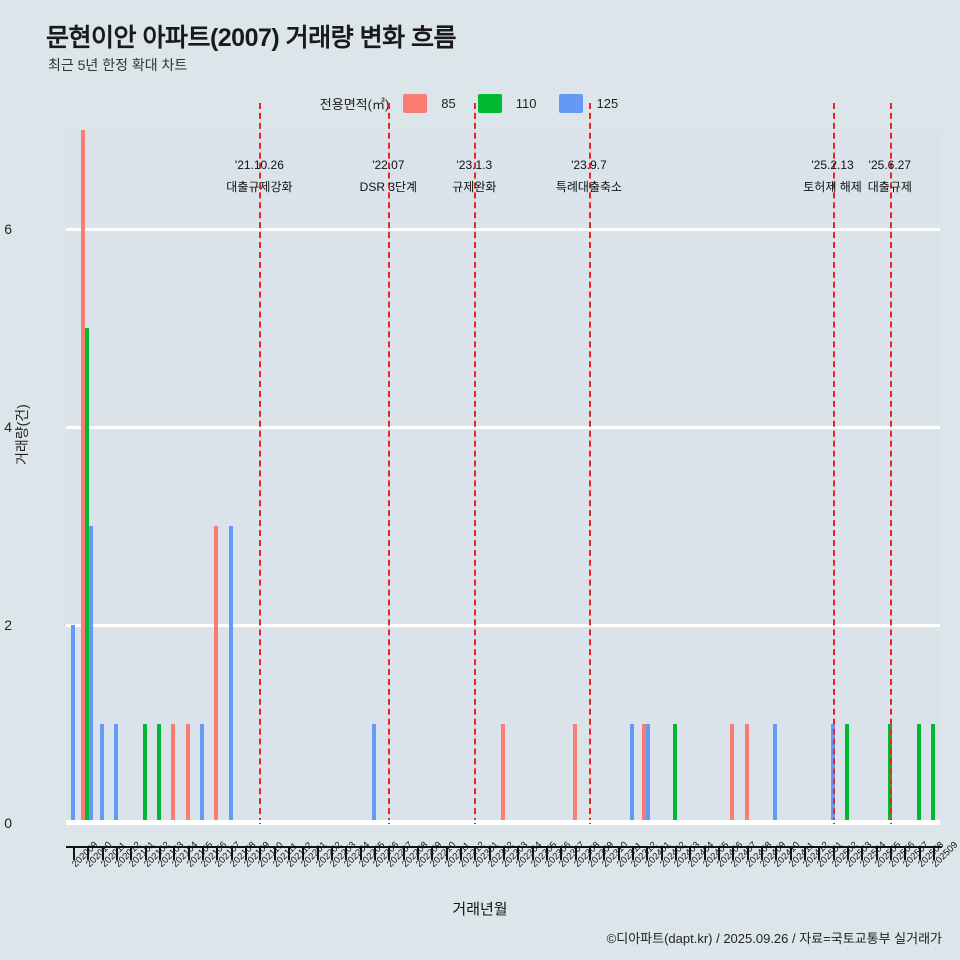 The height and width of the screenshot is (960, 960). What do you see at coordinates (526, 103) in the screenshot?
I see `legend-label-110: 110` at bounding box center [526, 103].